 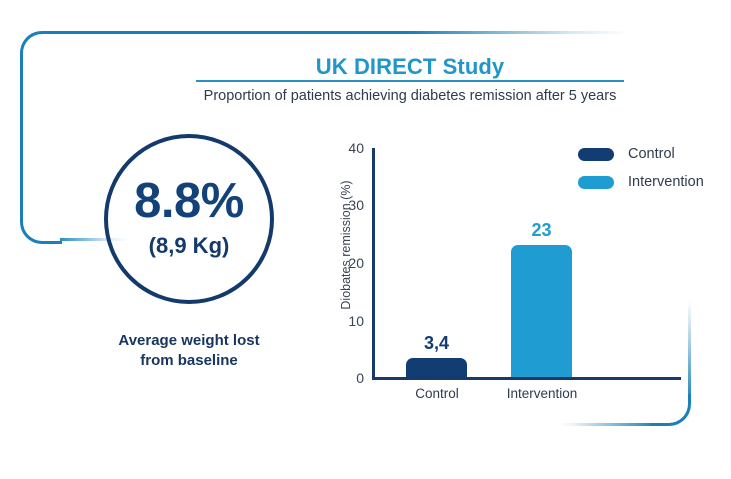 I want to click on frame-top-line, so click(x=343, y=32).